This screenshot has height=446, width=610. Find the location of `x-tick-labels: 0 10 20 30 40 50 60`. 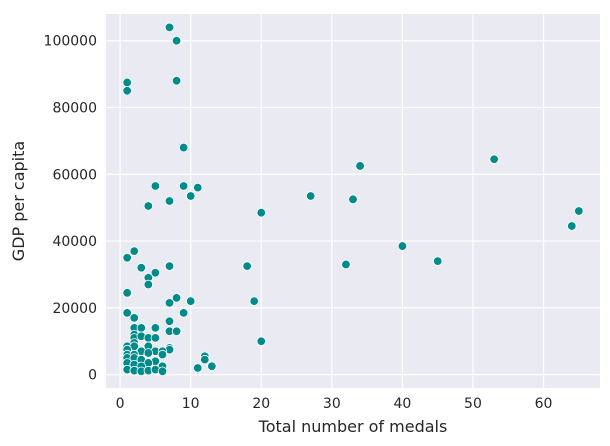

x-tick-labels: 0 10 20 30 40 50 60 is located at coordinates (334, 404).